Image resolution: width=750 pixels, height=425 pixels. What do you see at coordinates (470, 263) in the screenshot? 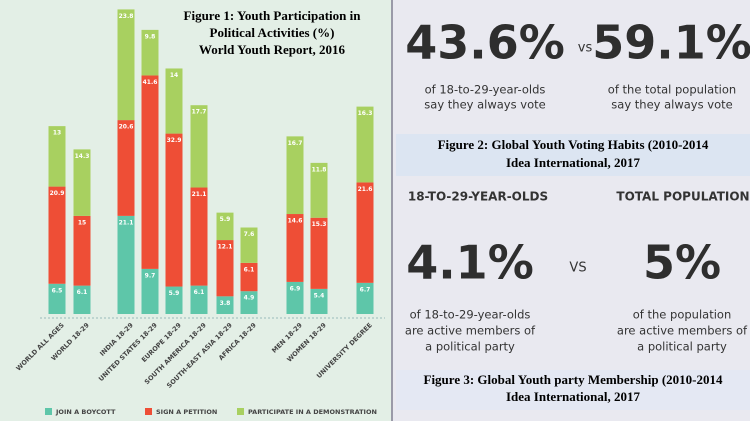
I see `big-number: 4.1%` at bounding box center [470, 263].